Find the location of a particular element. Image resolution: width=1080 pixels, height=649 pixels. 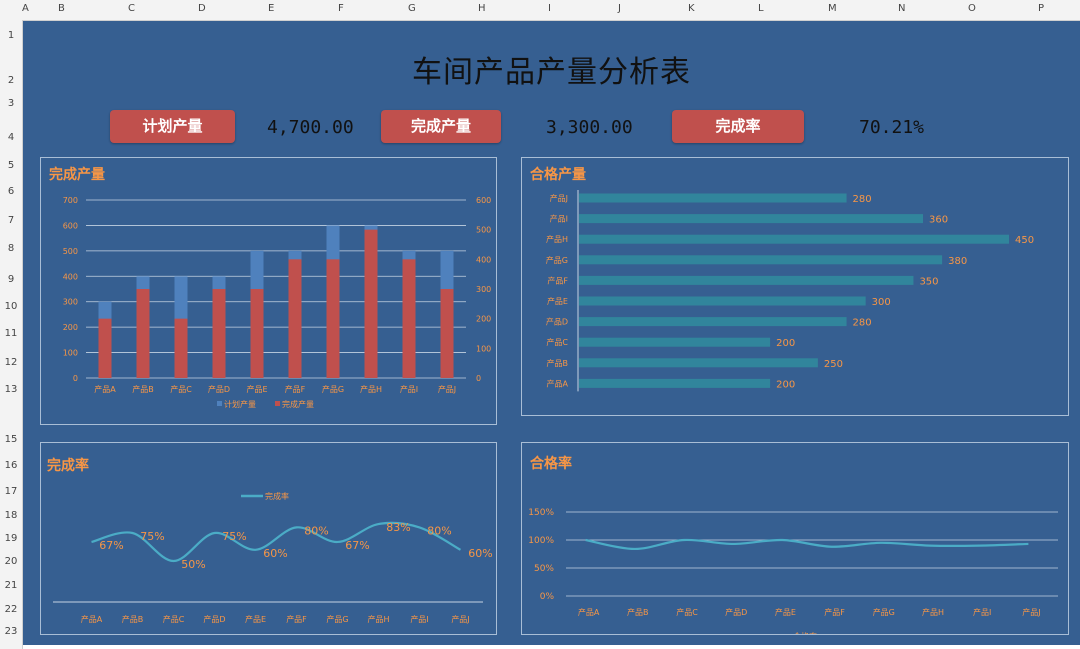

row-label: 11 is located at coordinates (11, 333).